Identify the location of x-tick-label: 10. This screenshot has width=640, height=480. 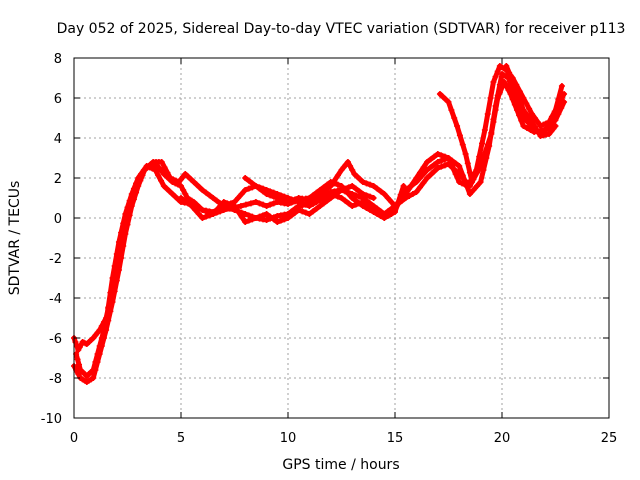
(288, 438).